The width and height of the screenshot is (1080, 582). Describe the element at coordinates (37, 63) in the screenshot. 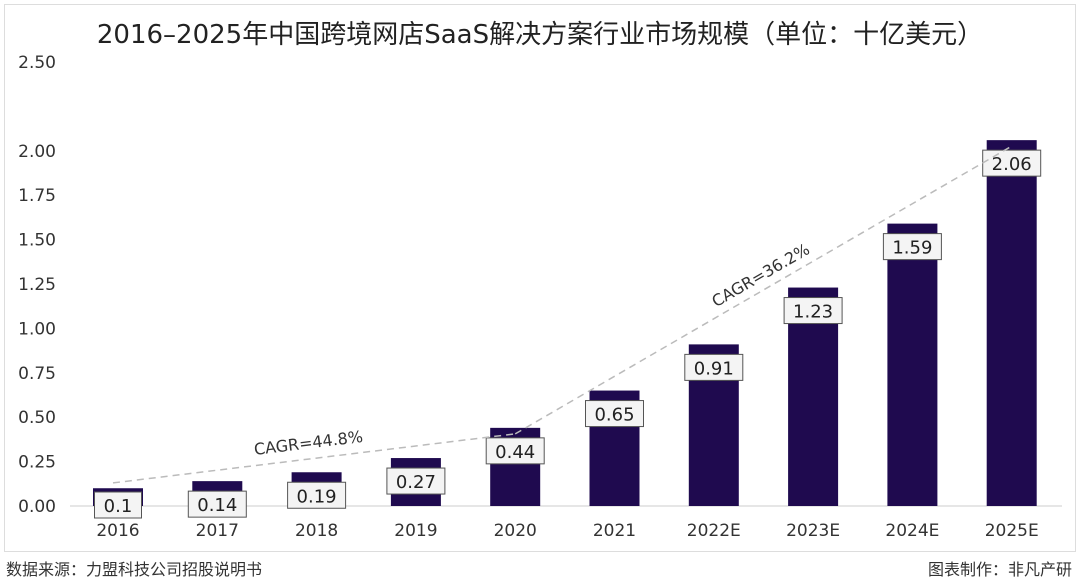

I see `y-tick-label: 2.50` at that location.